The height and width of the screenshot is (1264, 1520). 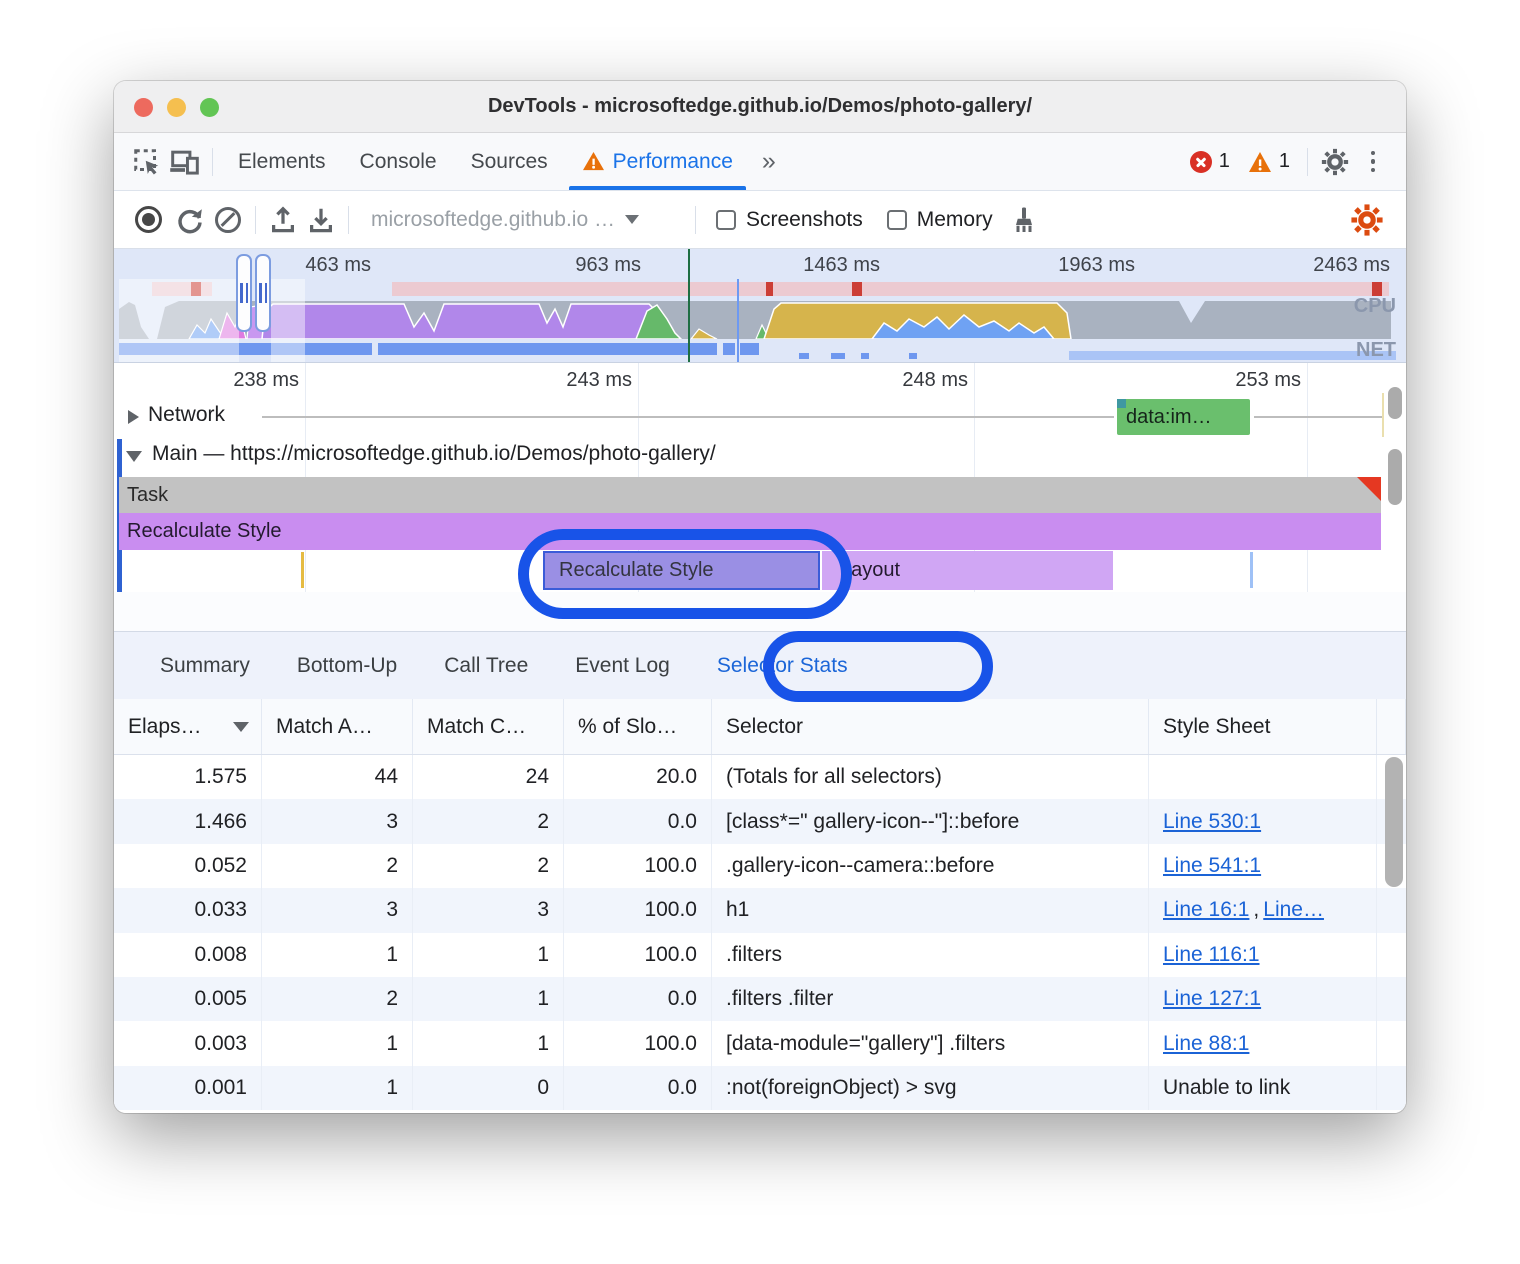 What do you see at coordinates (689, 305) in the screenshot?
I see `dcl-marker-line` at bounding box center [689, 305].